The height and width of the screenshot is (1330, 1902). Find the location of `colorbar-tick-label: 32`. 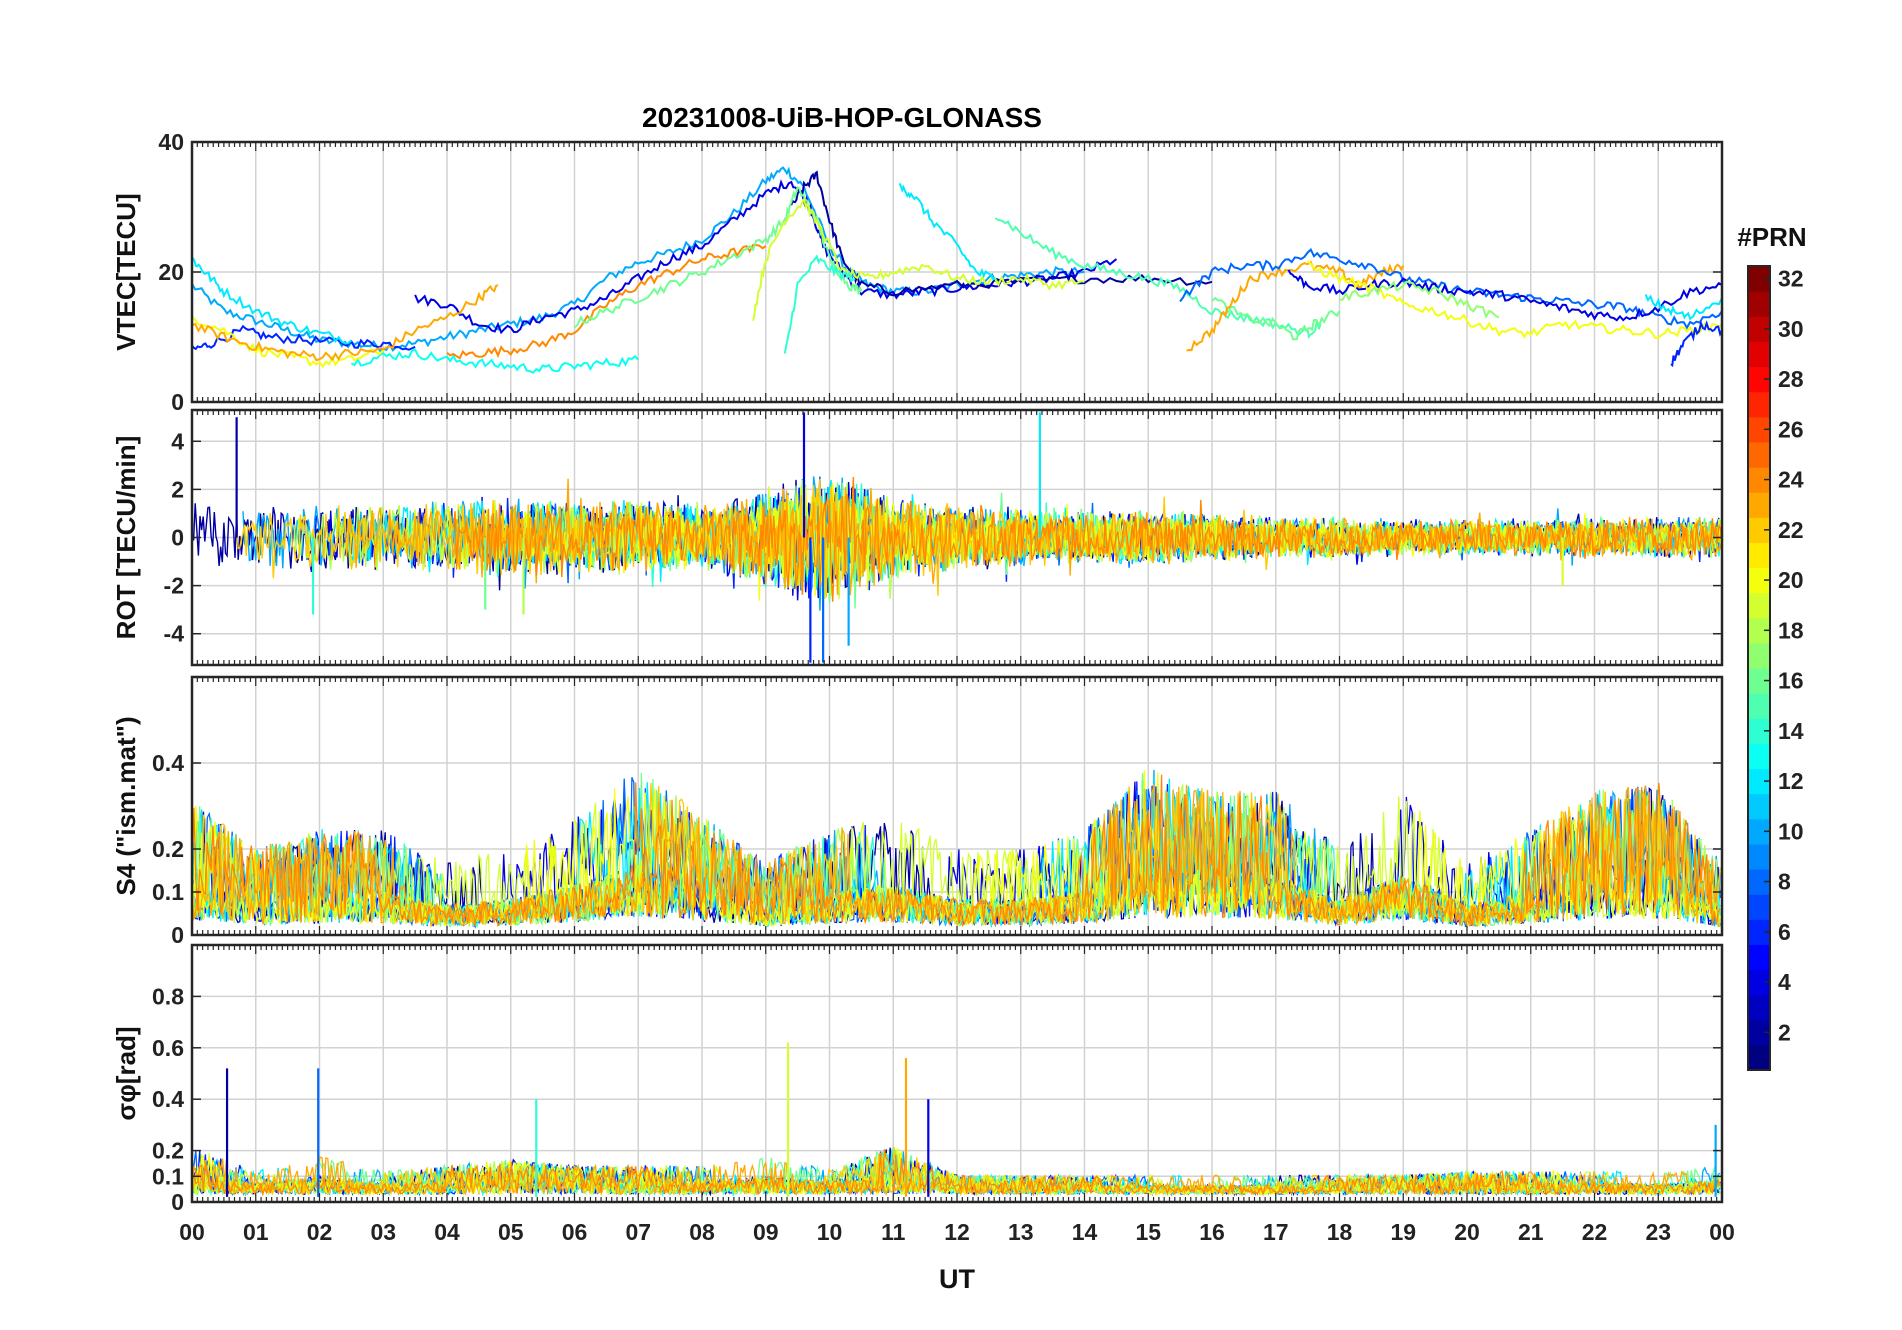

colorbar-tick-label: 32 is located at coordinates (1791, 279).